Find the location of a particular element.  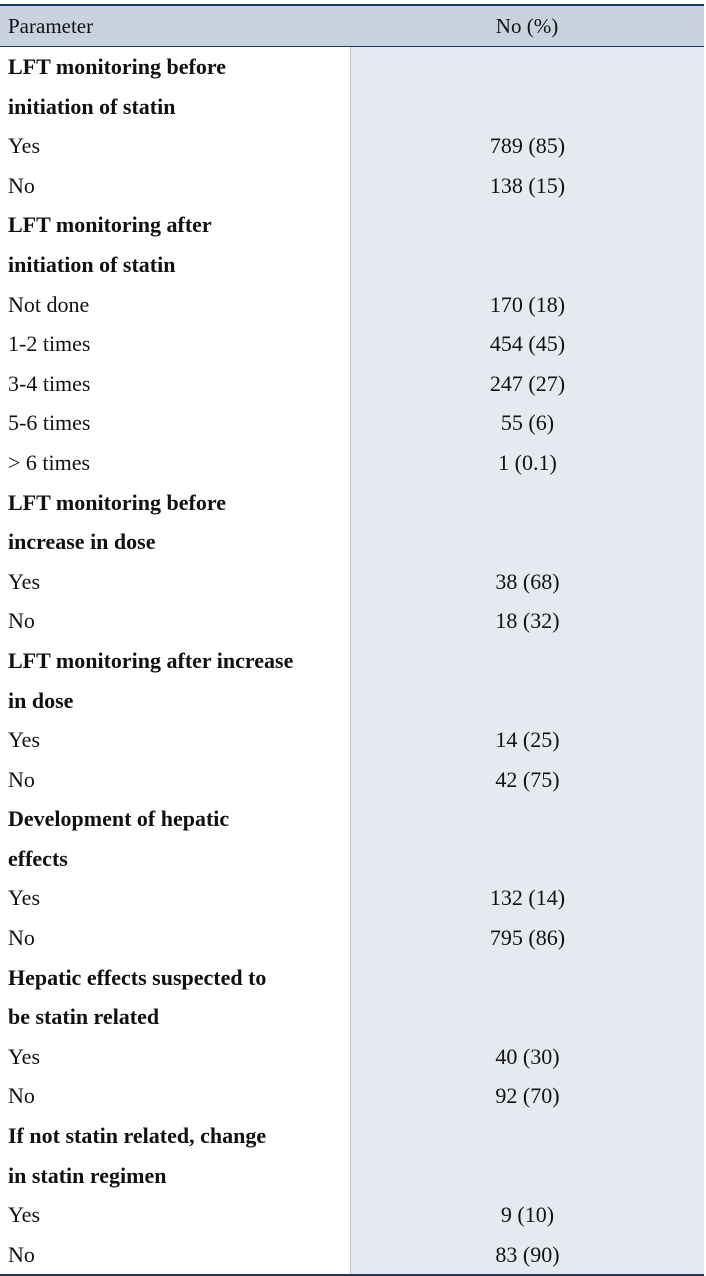

table-row: increase in dose is located at coordinates (352, 542).